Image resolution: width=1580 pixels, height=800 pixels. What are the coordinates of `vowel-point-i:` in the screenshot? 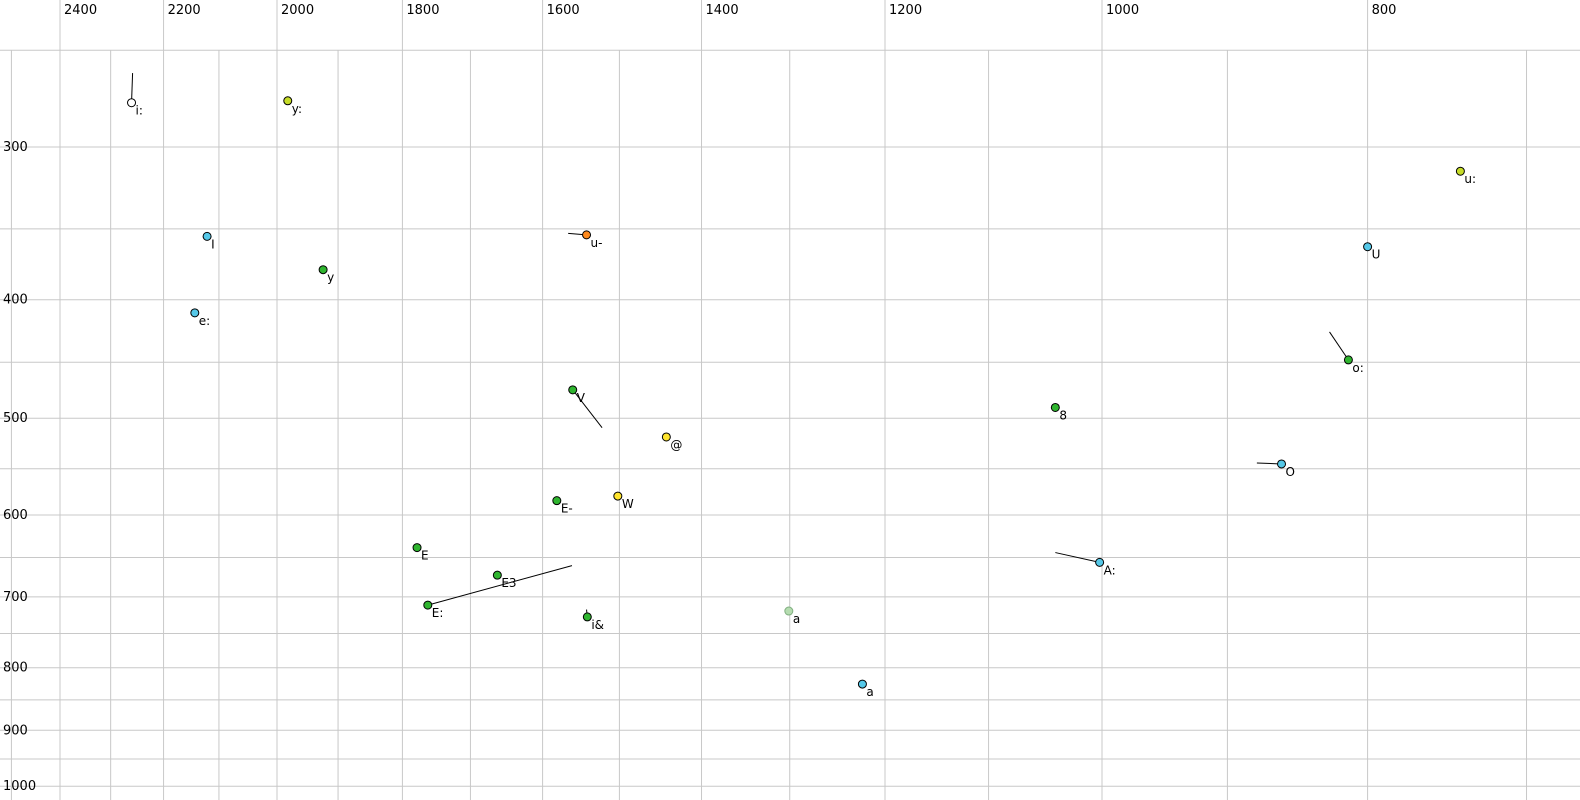 It's located at (132, 103).